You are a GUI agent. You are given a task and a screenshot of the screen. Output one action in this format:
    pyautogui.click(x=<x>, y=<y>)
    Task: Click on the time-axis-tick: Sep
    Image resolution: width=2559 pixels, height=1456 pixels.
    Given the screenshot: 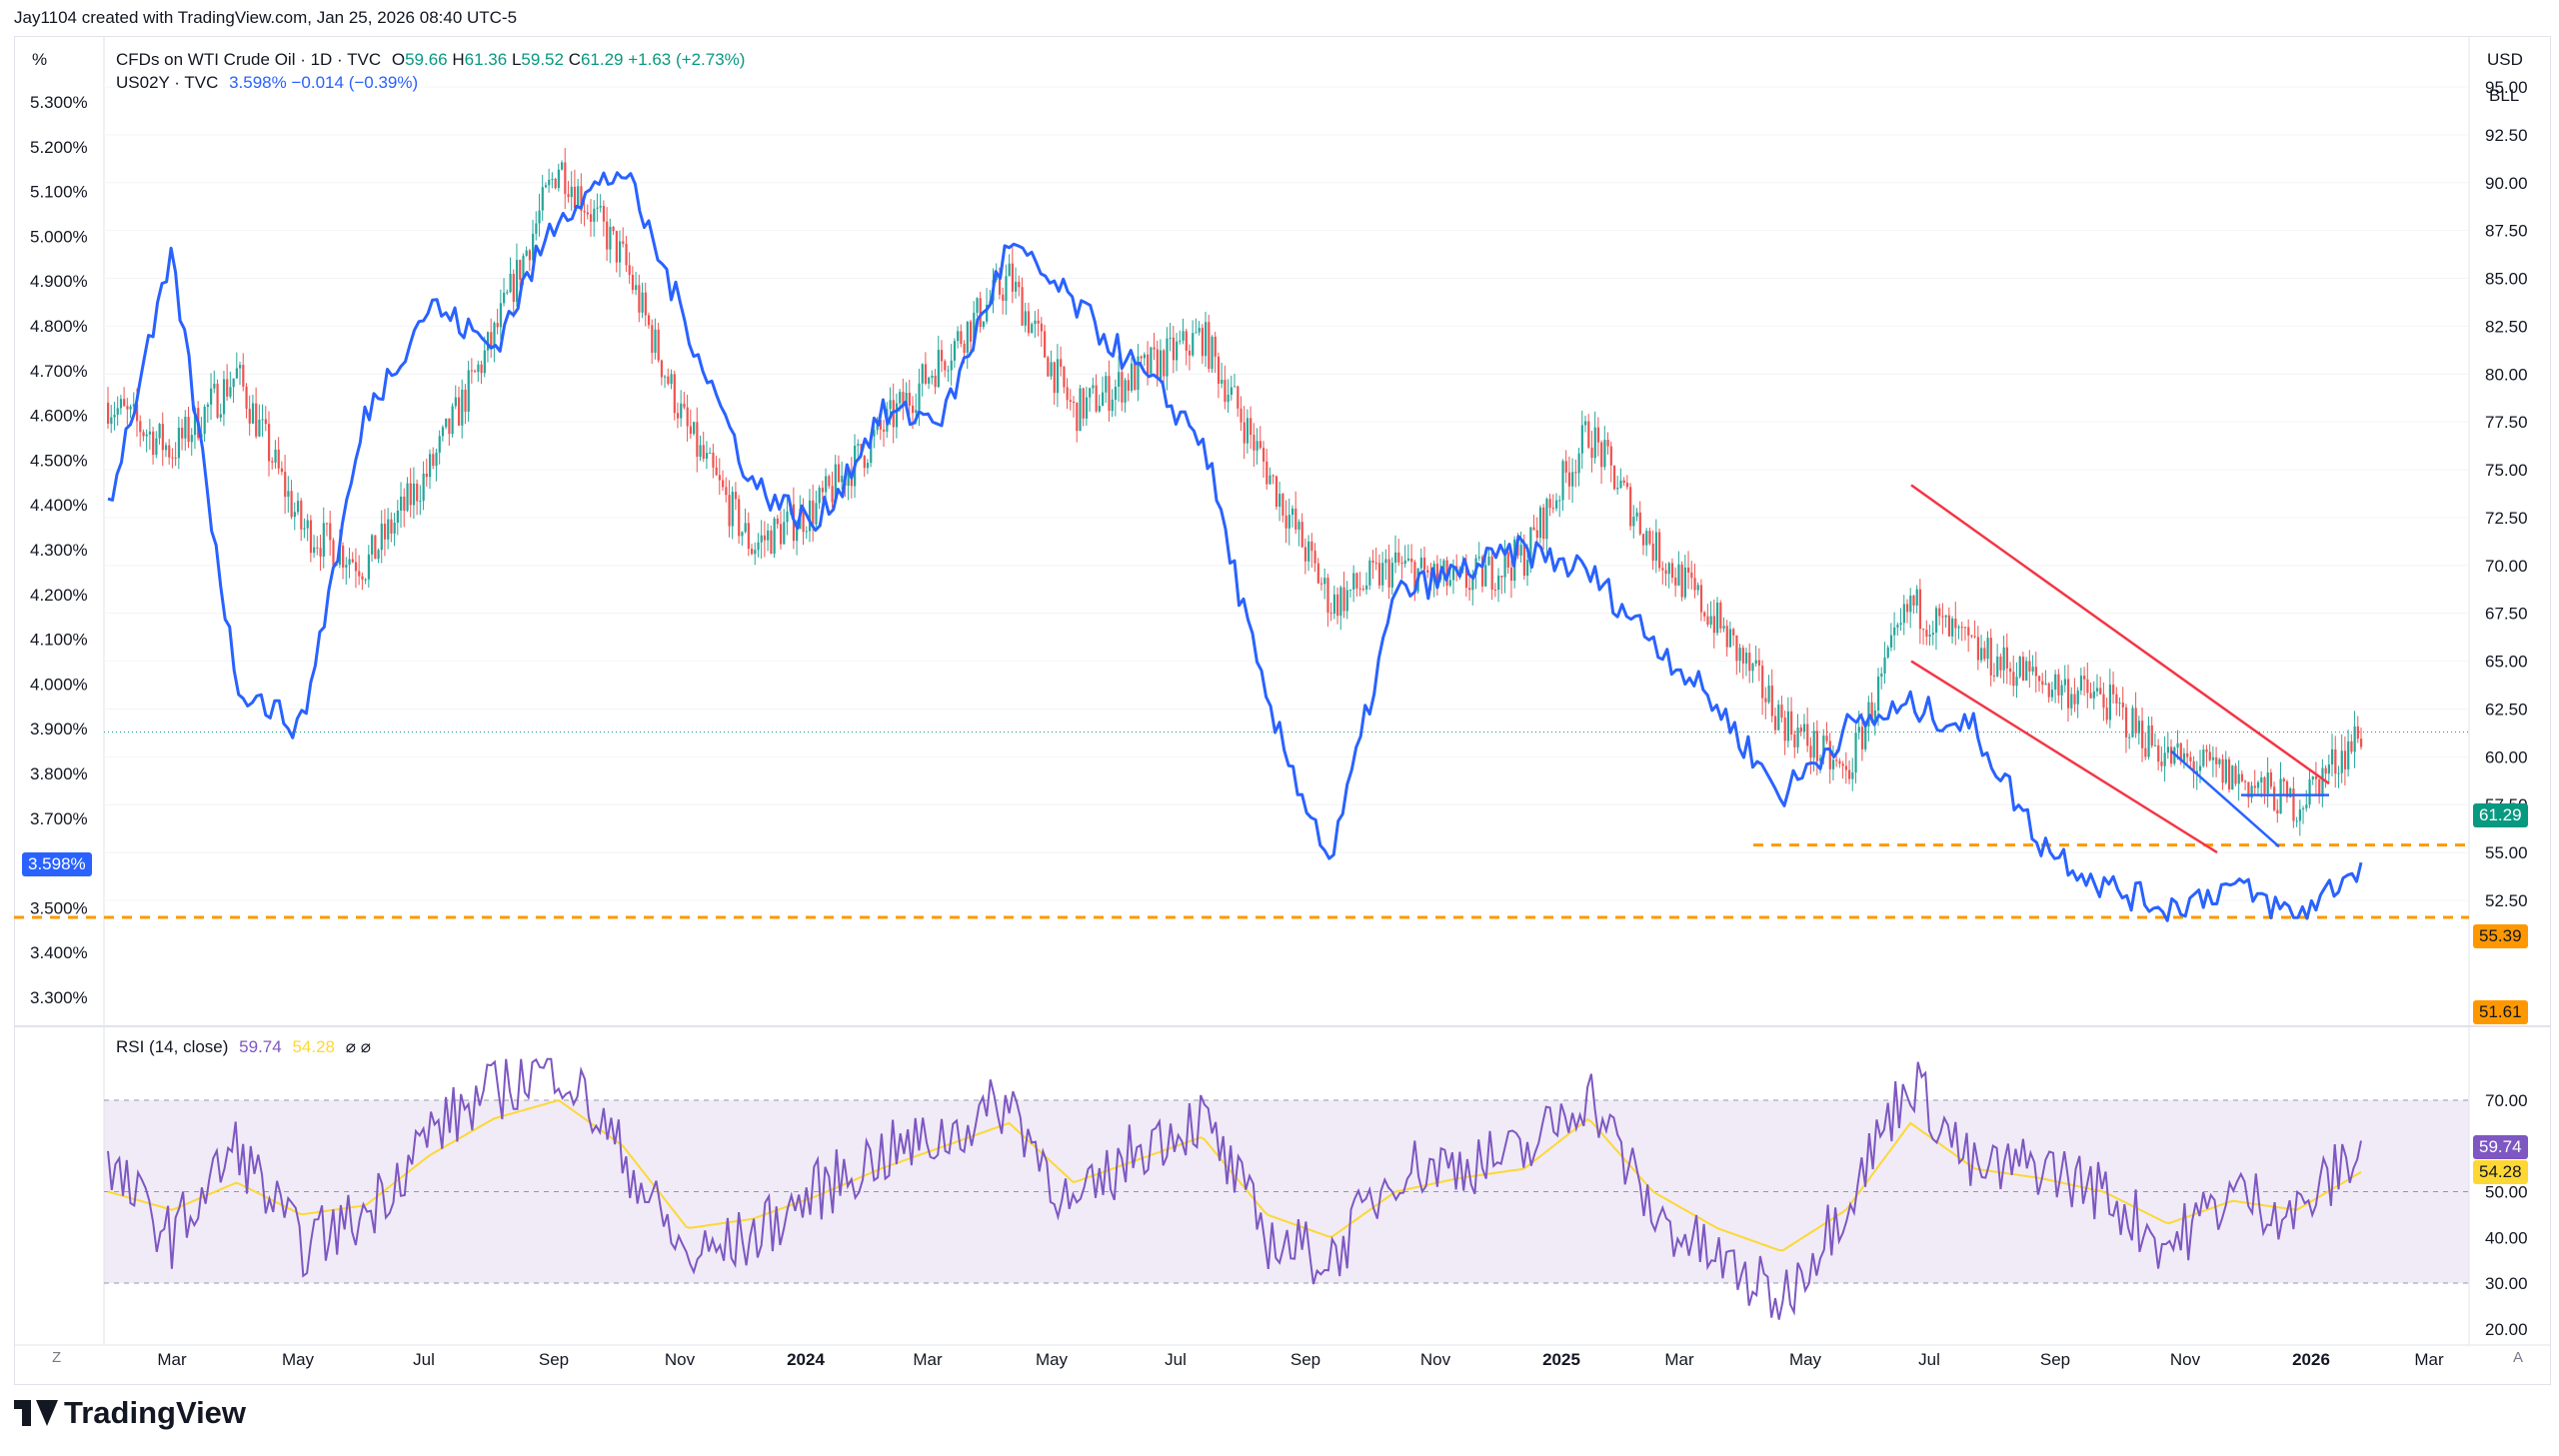 What is the action you would take?
    pyautogui.click(x=2055, y=1359)
    